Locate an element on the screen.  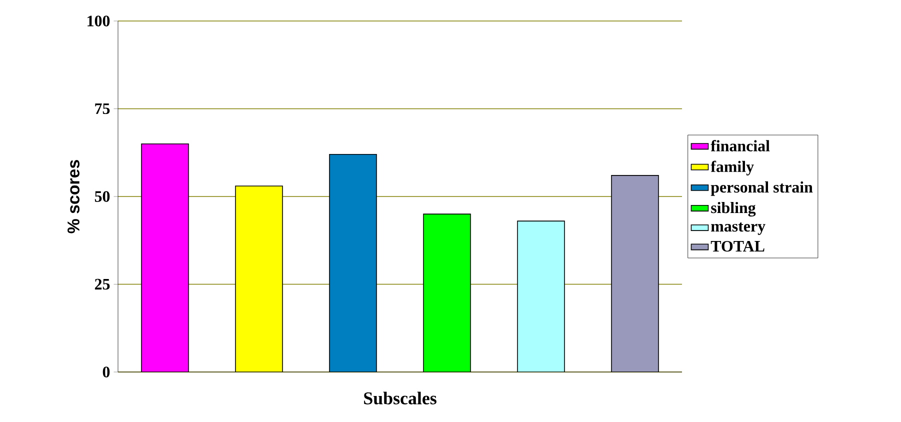
y-tick-label: 50 is located at coordinates (102, 196).